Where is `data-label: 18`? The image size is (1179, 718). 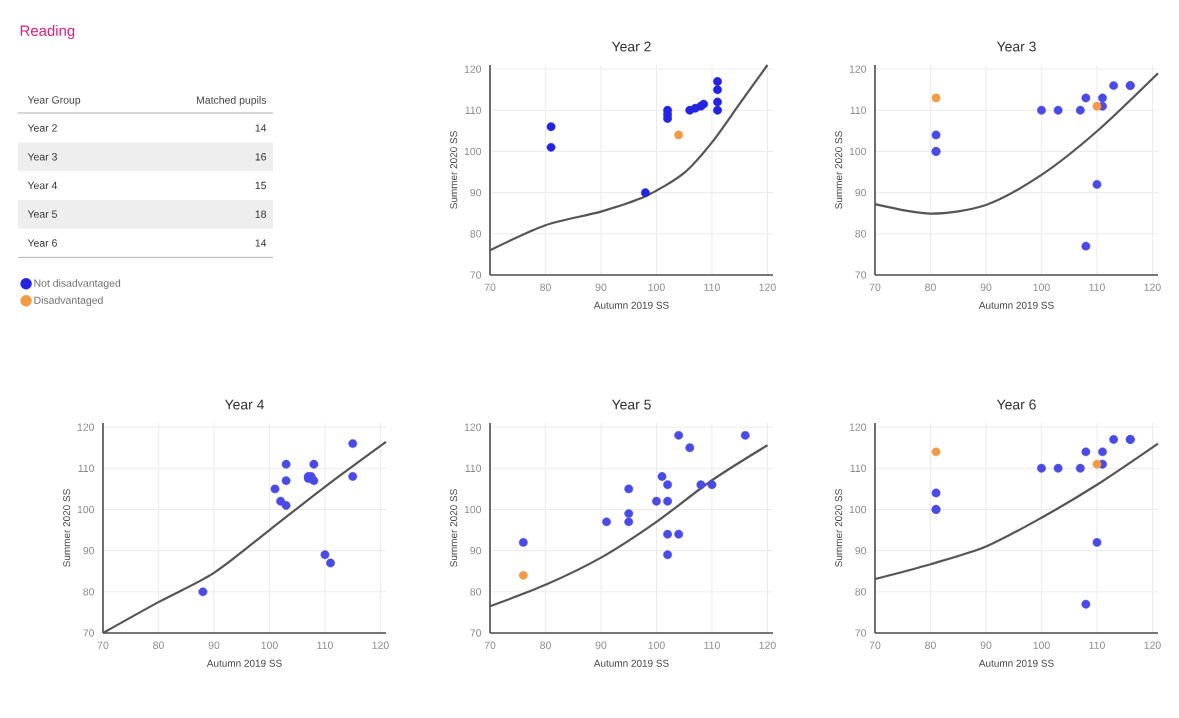
data-label: 18 is located at coordinates (261, 214).